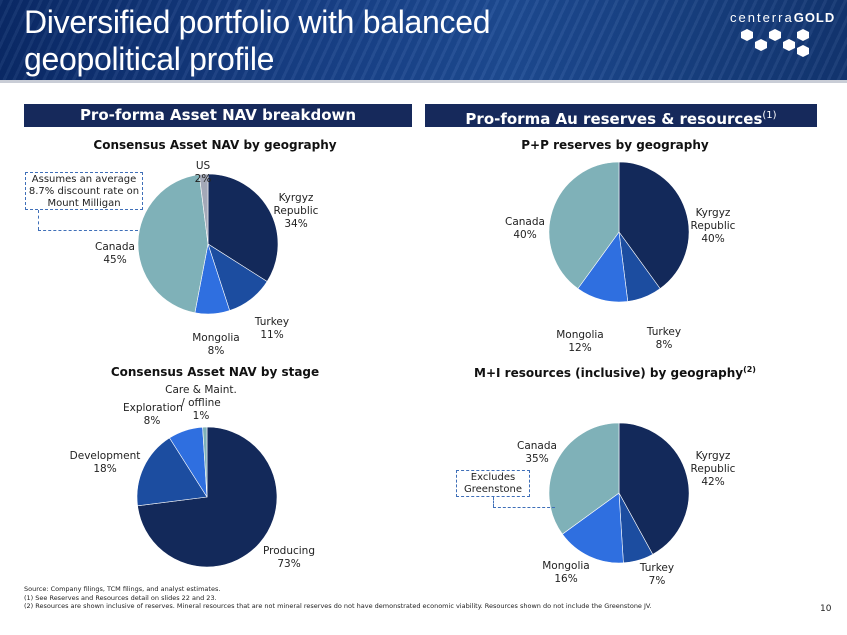 This screenshot has height=635, width=847. I want to click on slice-label-mi-mongolia: Mongolia 16%, so click(566, 573).